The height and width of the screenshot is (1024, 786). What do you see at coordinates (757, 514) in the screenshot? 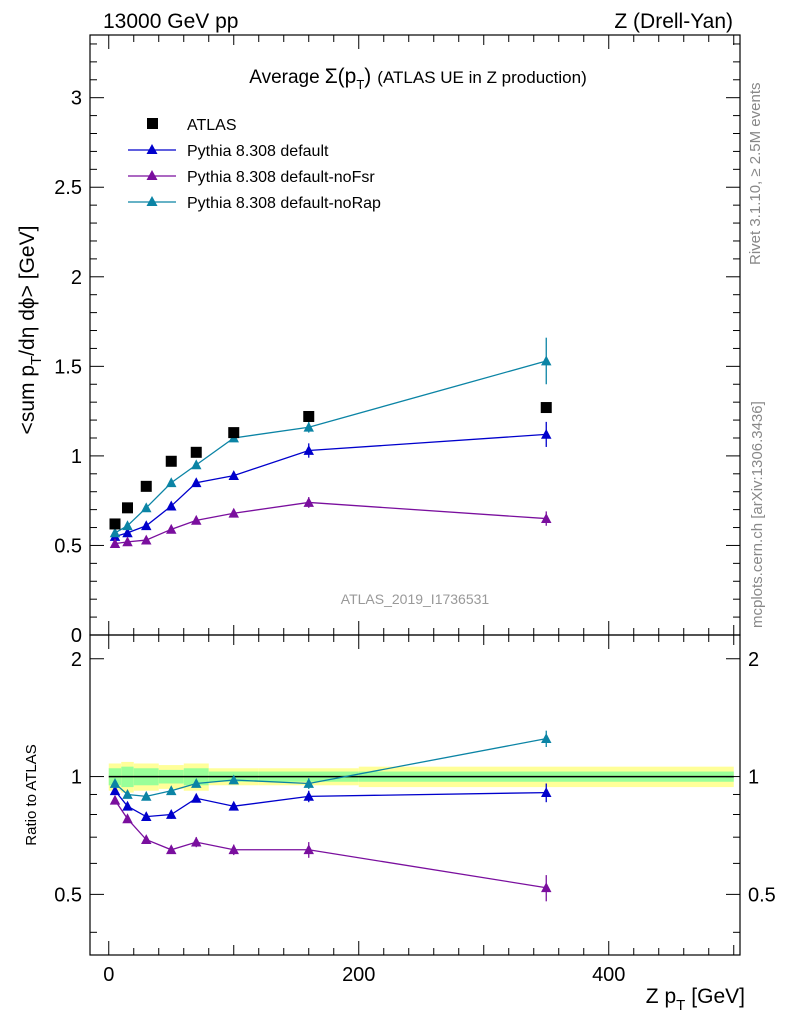
I see `mcplots-label: mcplots.cern.ch [arXiv:1306.3436]` at bounding box center [757, 514].